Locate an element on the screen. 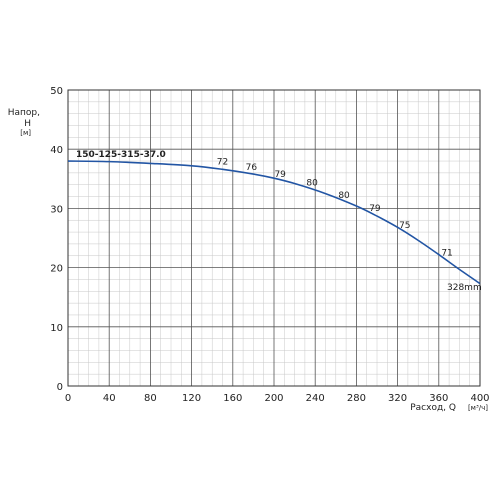 The image size is (500, 500). efficiency-label: 72 is located at coordinates (222, 163).